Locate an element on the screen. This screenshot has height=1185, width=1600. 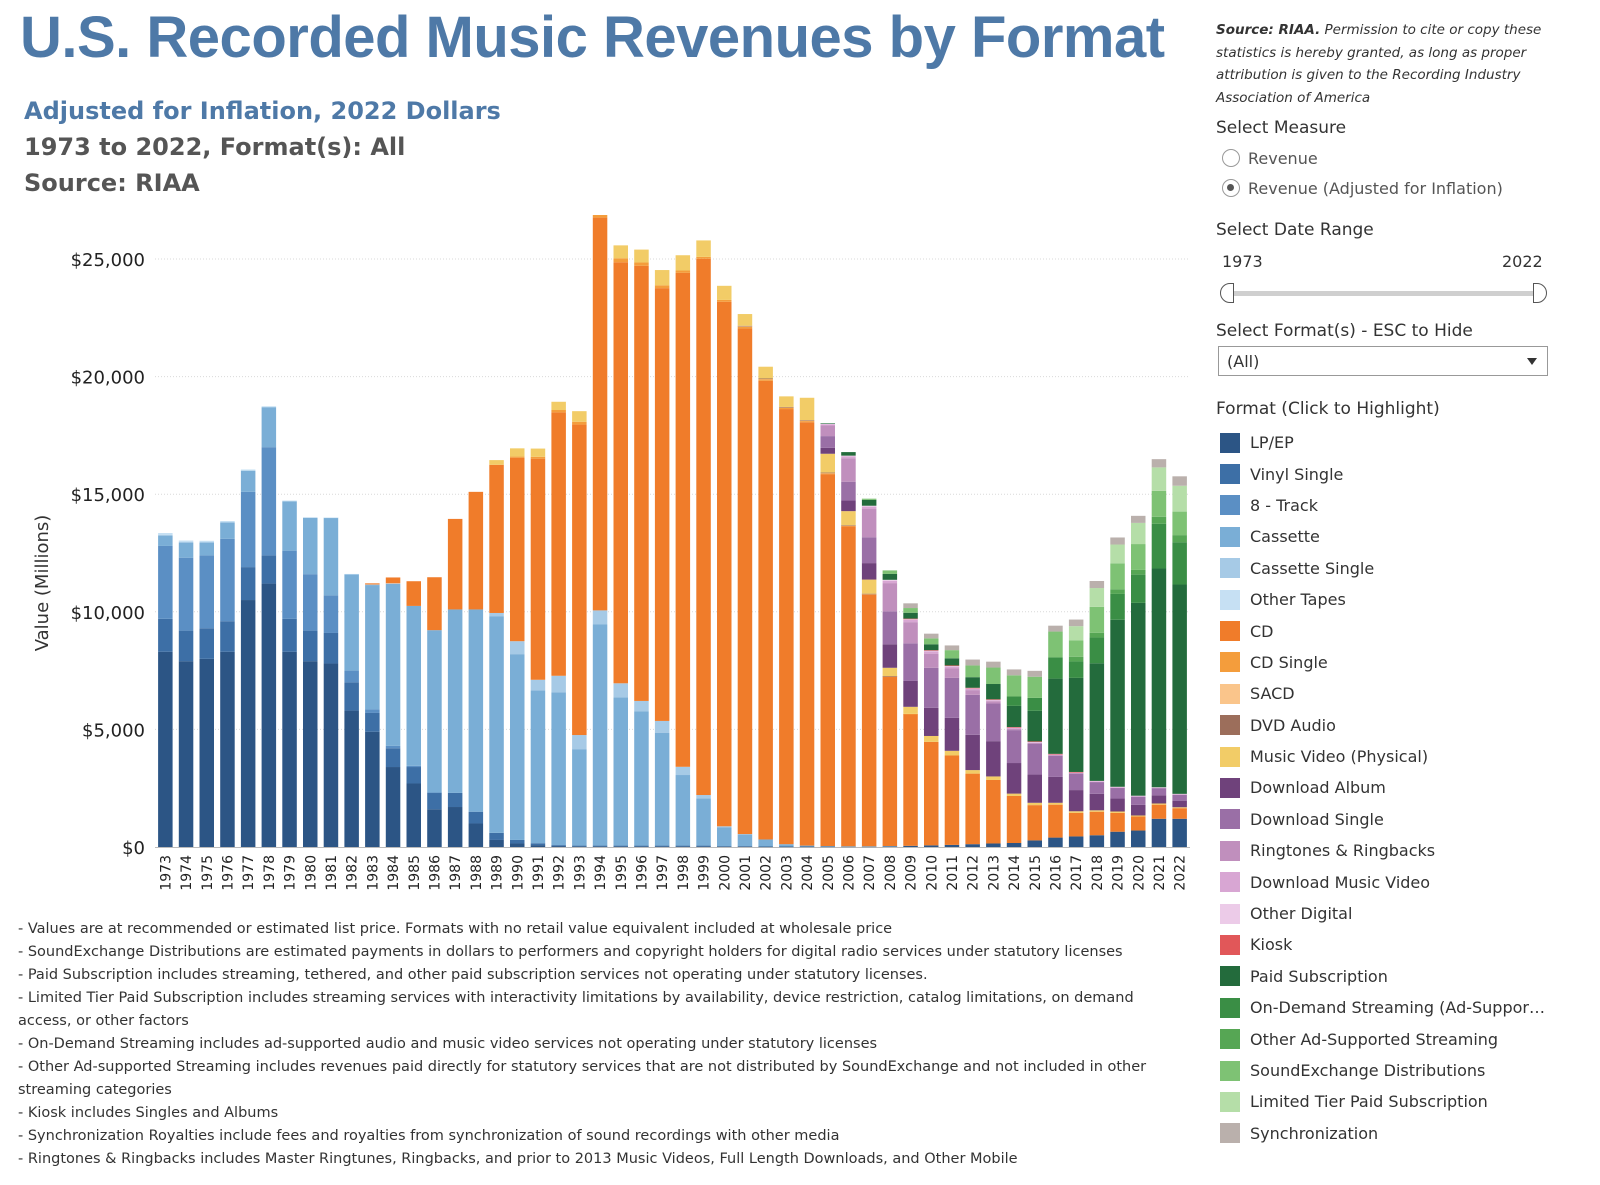
radio-revenue-adjusted: Revenue (Adjusted for Inflation) is located at coordinates (1362, 188).